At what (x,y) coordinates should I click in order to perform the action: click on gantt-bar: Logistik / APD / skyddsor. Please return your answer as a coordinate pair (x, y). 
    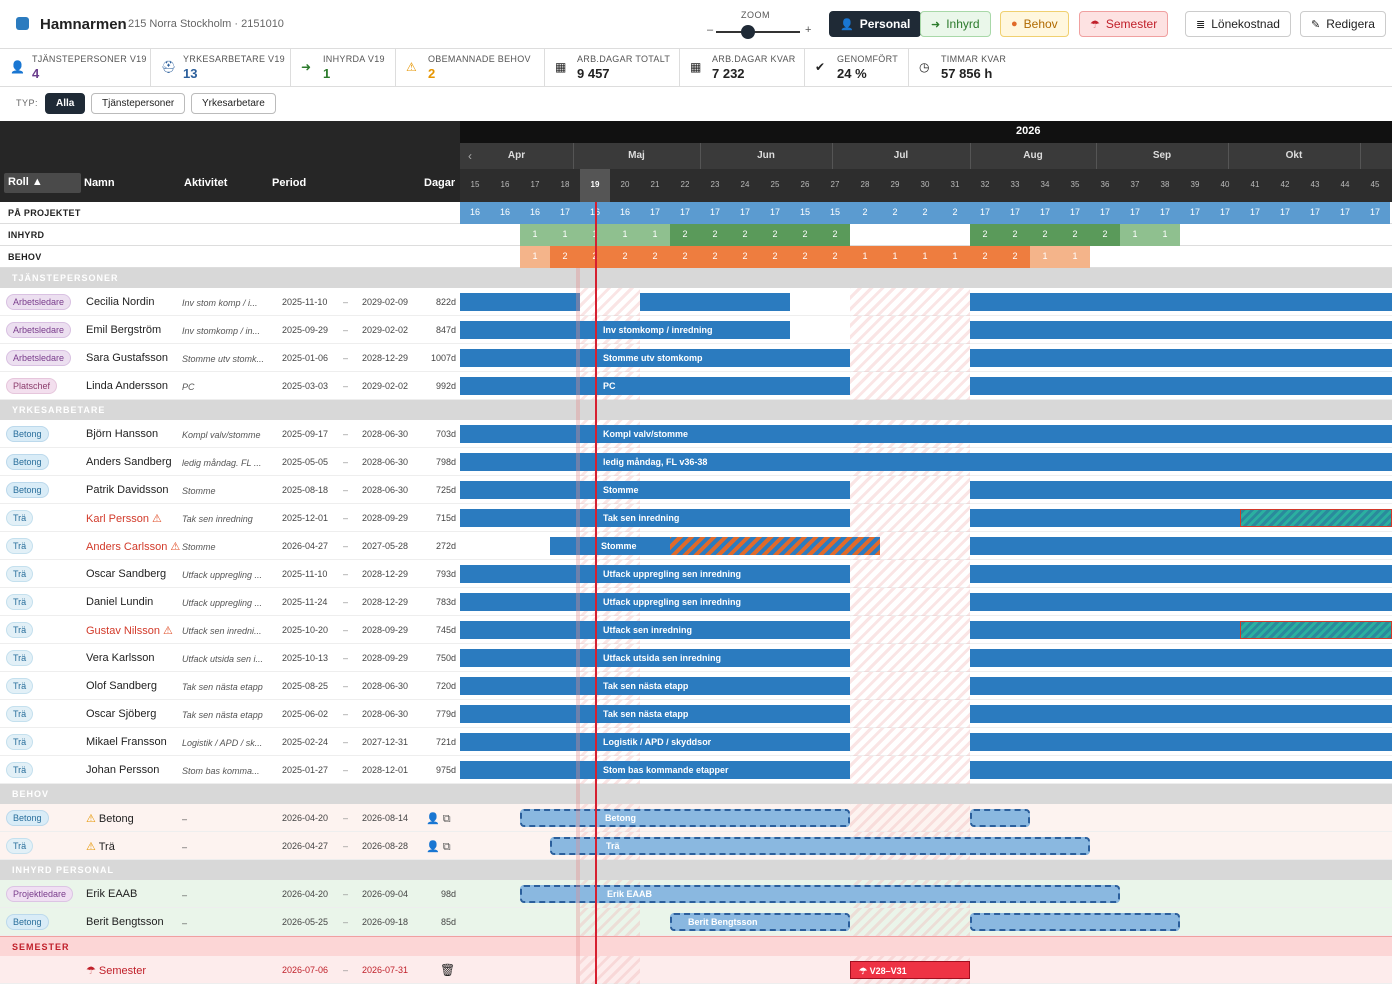
    Looking at the image, I should click on (655, 742).